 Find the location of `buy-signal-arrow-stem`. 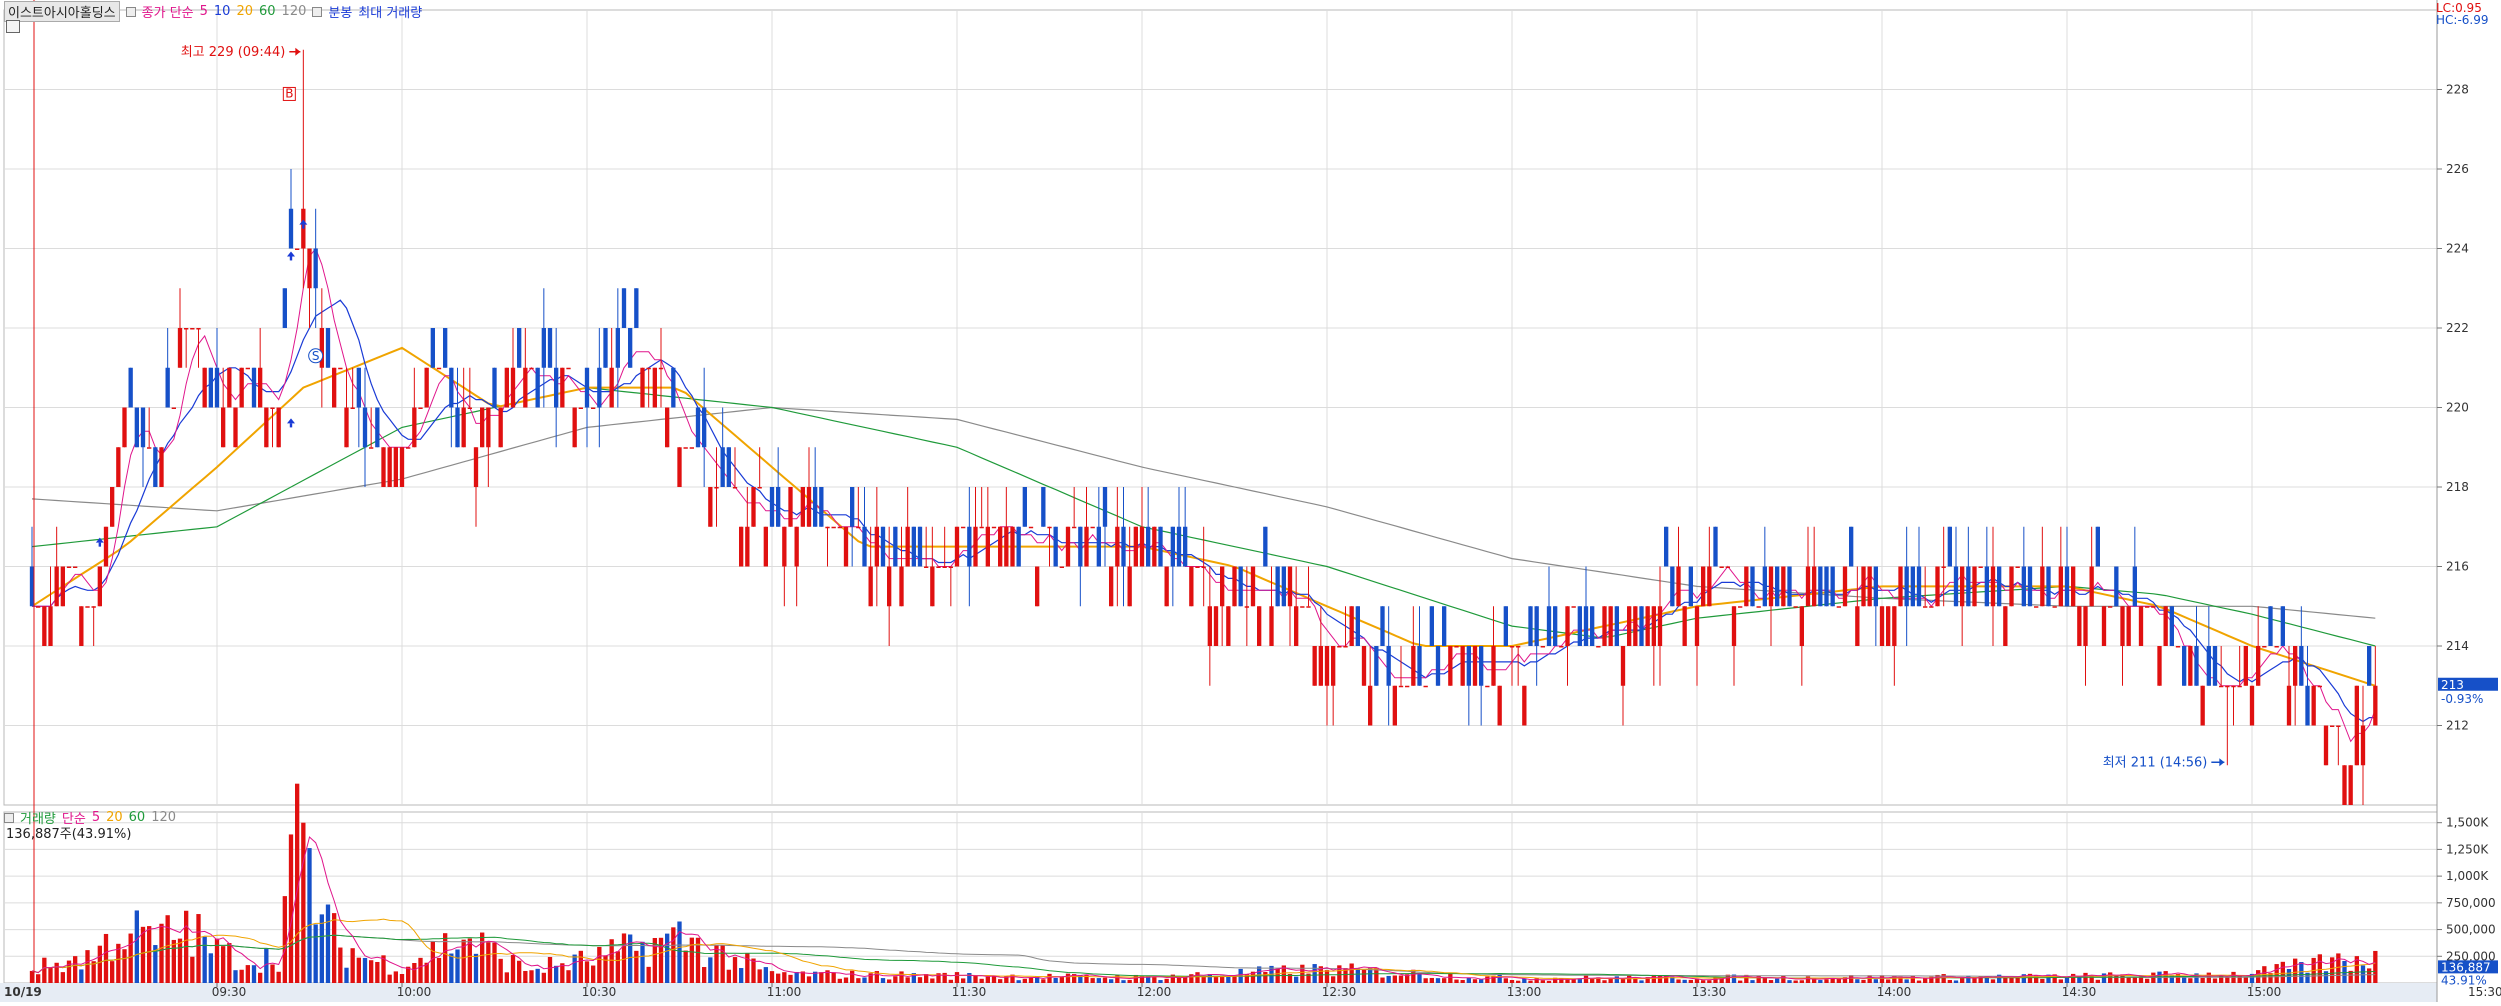

buy-signal-arrow-stem is located at coordinates (303, 226).